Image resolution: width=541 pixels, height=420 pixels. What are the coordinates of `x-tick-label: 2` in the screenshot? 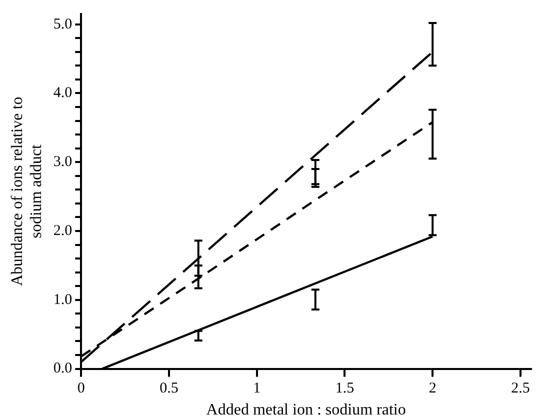 It's located at (432, 388).